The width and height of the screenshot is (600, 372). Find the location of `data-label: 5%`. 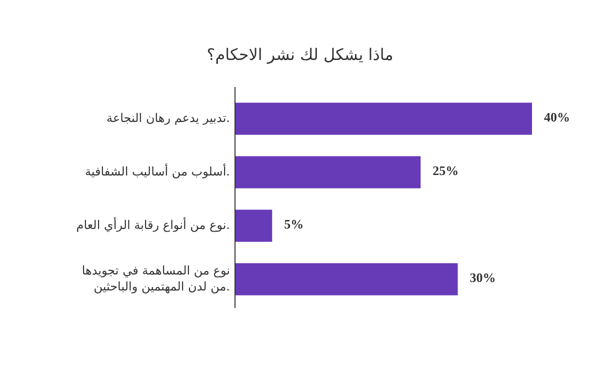

data-label: 5% is located at coordinates (294, 224).